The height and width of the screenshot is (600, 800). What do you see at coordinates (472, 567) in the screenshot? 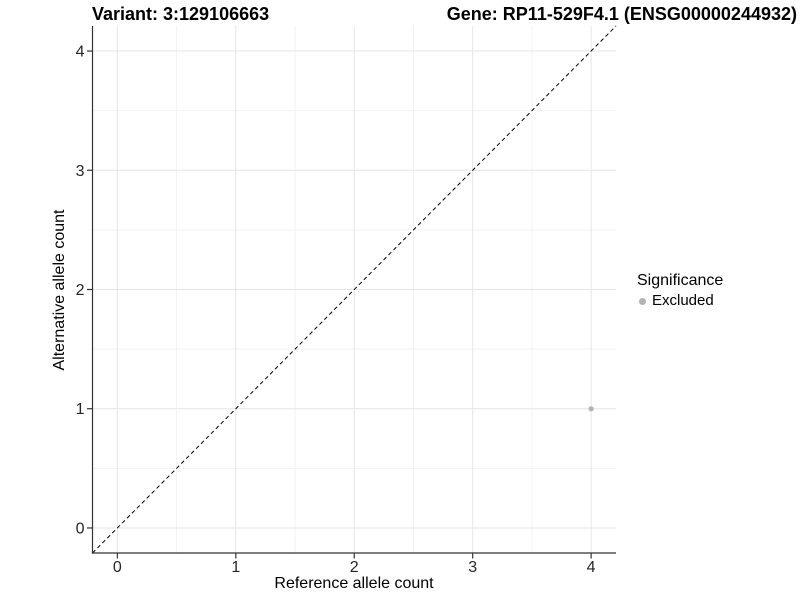
I see `x-tick-label: 3` at bounding box center [472, 567].